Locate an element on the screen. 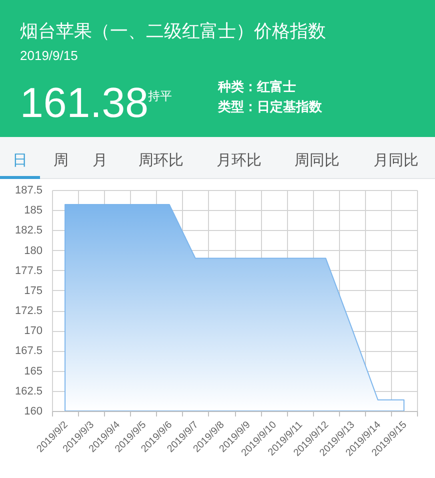 This screenshot has height=478, width=435. y-tick-label: 162.5 is located at coordinates (28, 391).